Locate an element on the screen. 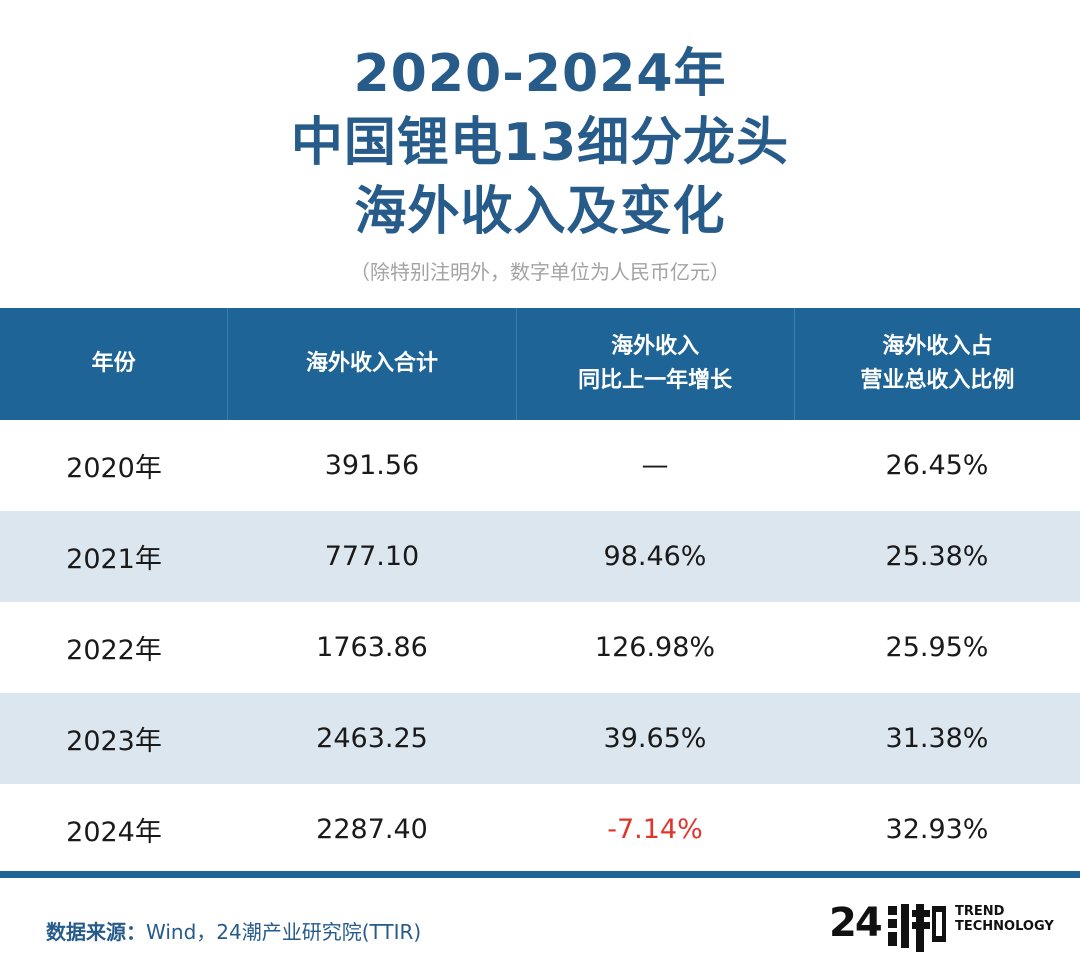 The image size is (1080, 977). logo-text-line-1: TREND is located at coordinates (980, 911).